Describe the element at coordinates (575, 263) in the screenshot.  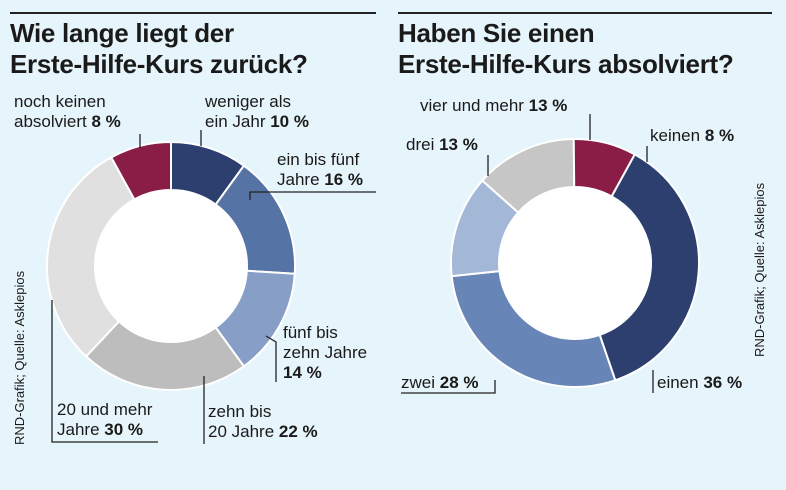
I see `chart2-donut-hole` at that location.